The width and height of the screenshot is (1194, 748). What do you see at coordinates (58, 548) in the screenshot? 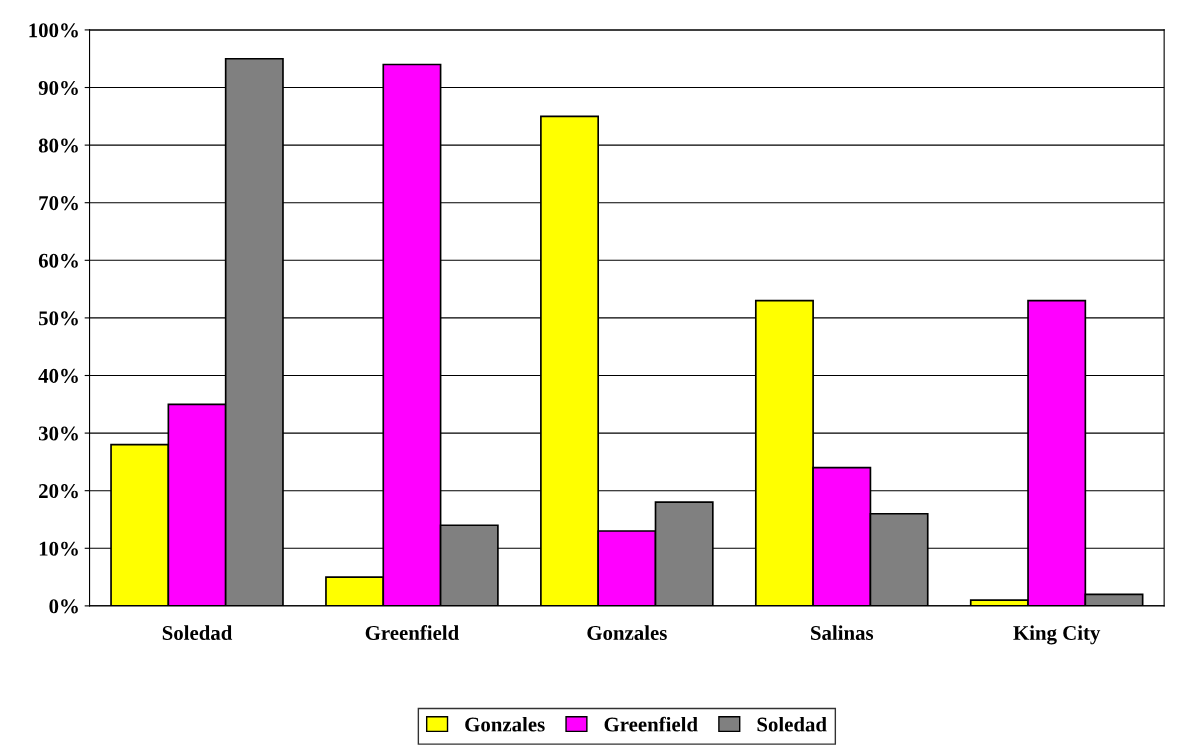
I see `y-tick-label: 10%` at bounding box center [58, 548].